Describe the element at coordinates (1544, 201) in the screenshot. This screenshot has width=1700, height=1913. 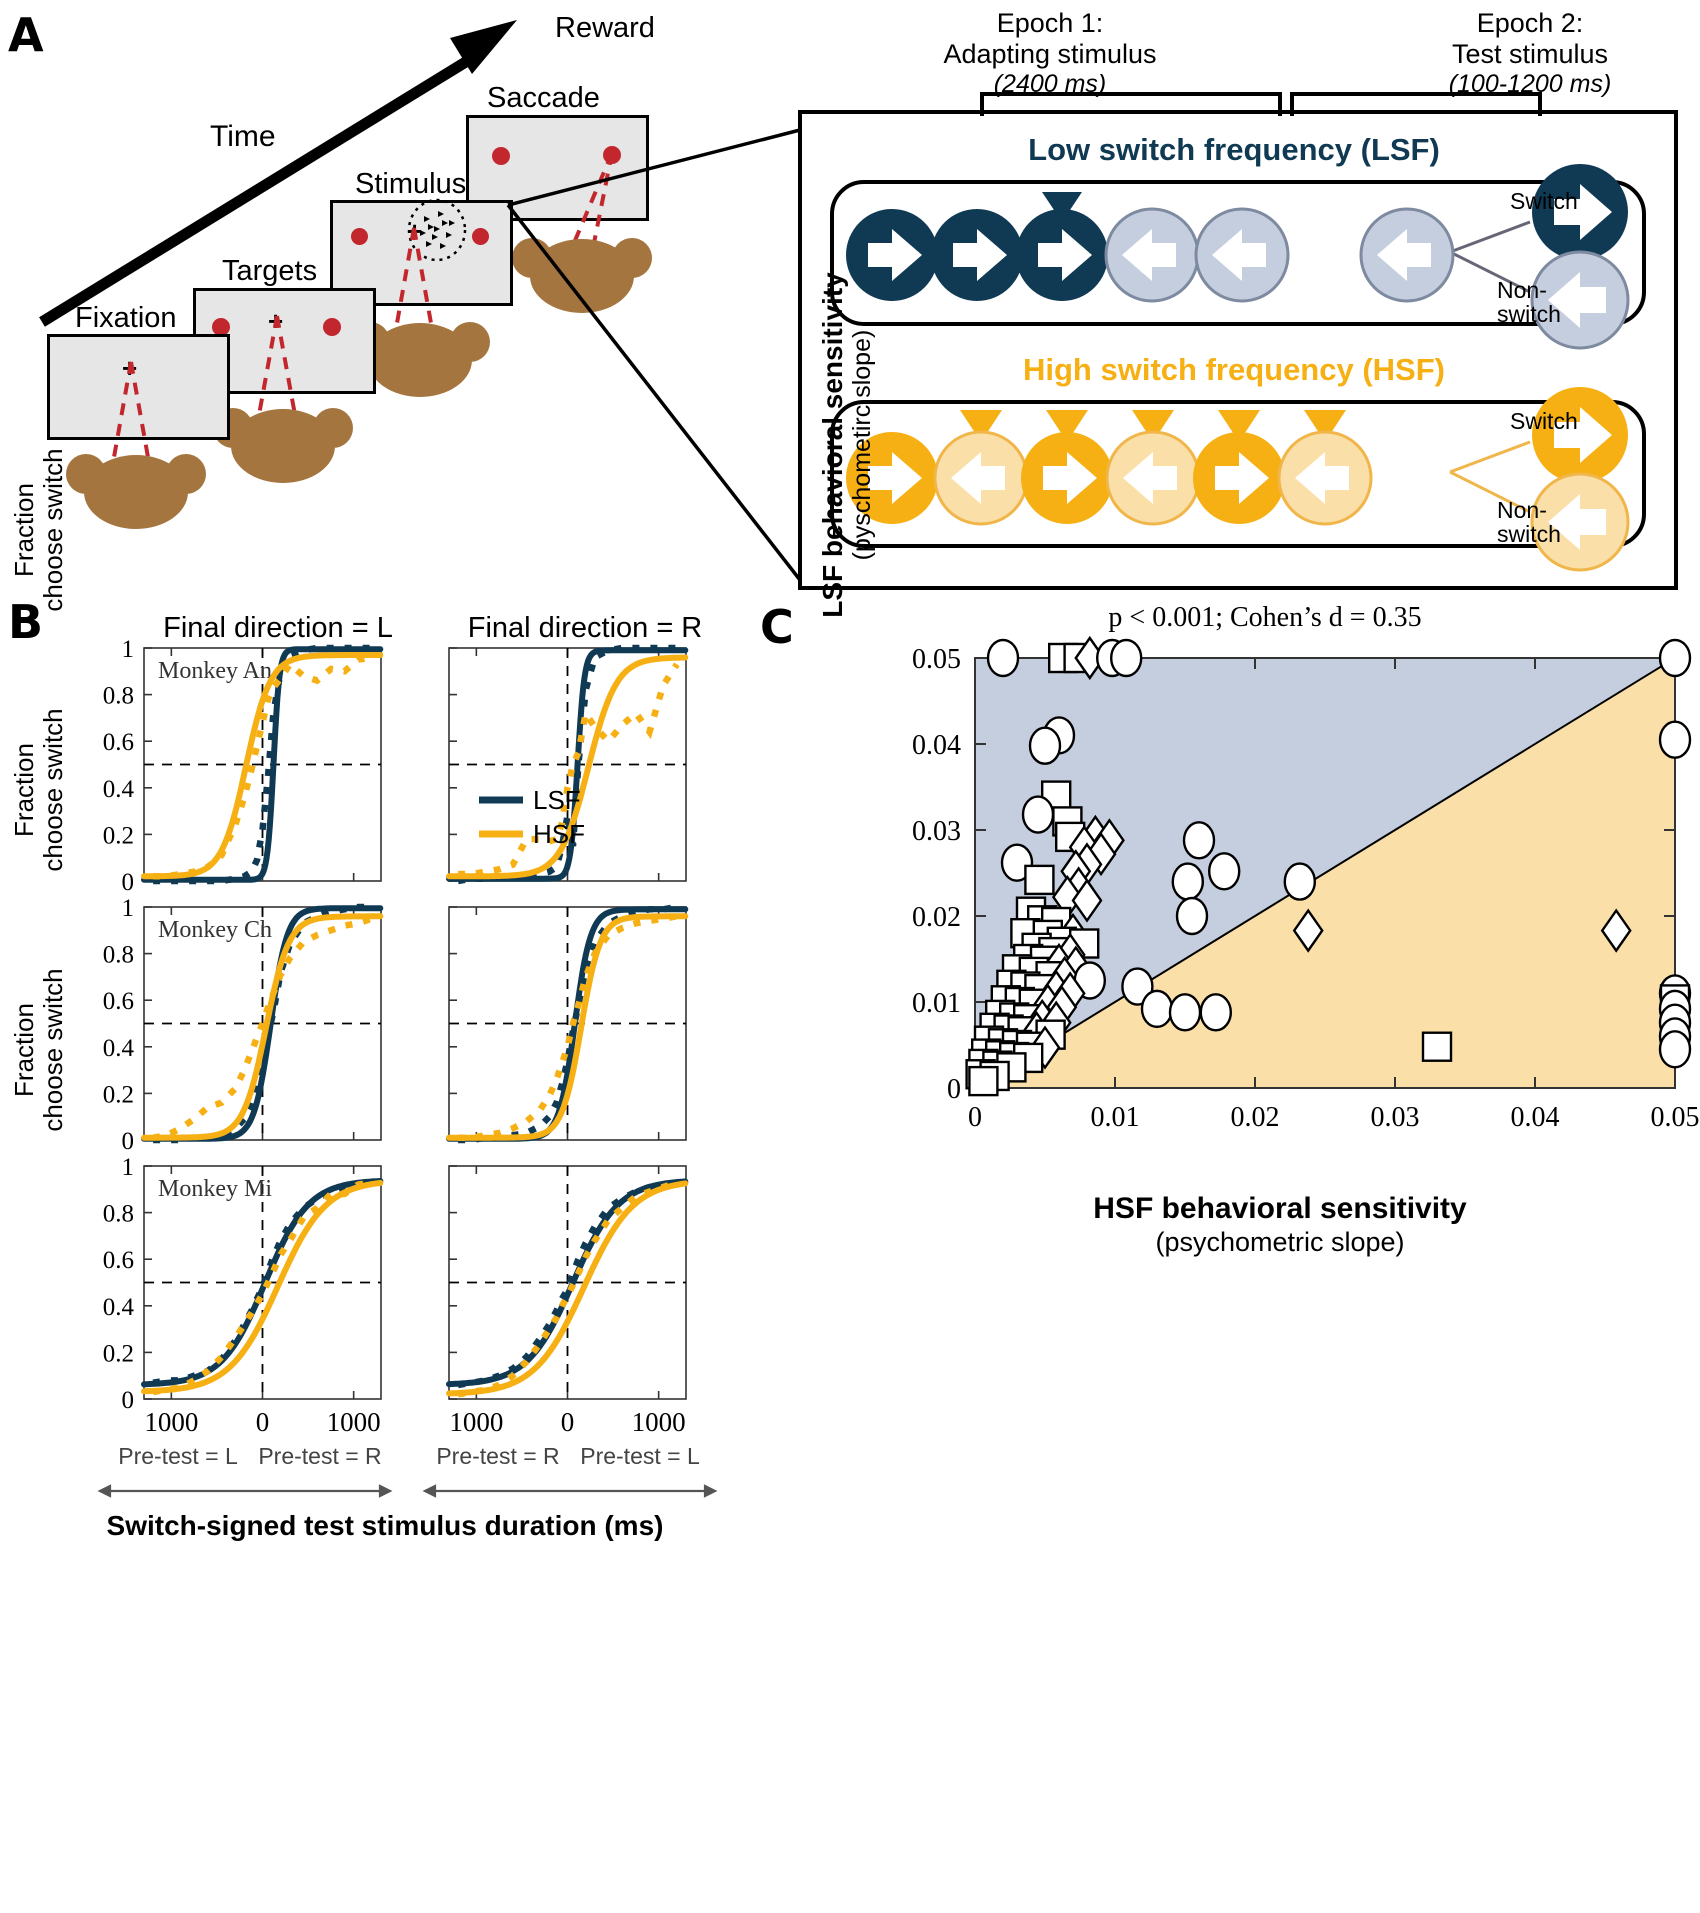
I see `lsf-switch-label: Switch` at that location.